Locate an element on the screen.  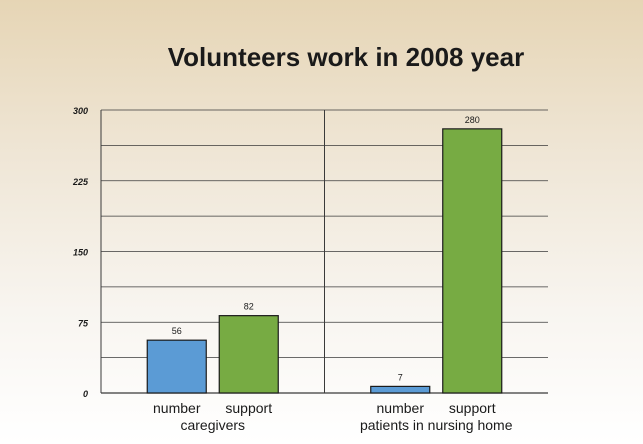
y-tick-label: 300 is located at coordinates (80, 111).